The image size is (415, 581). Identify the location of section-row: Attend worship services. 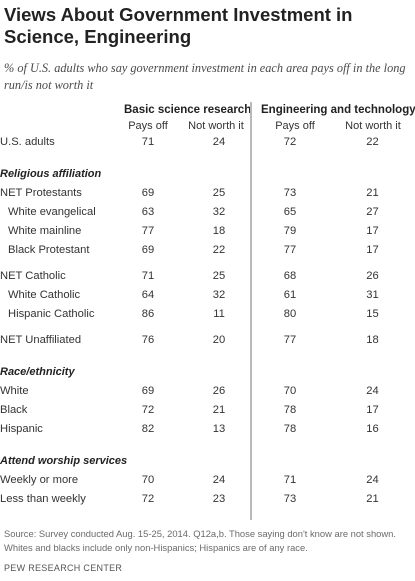
(207, 460).